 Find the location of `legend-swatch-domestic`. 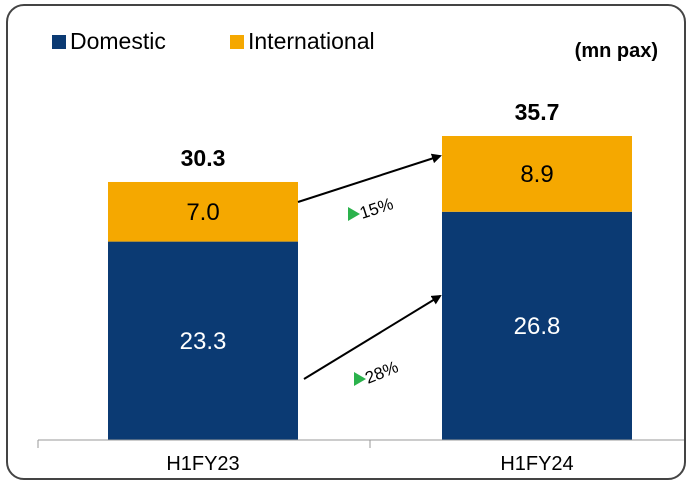

legend-swatch-domestic is located at coordinates (59, 41).